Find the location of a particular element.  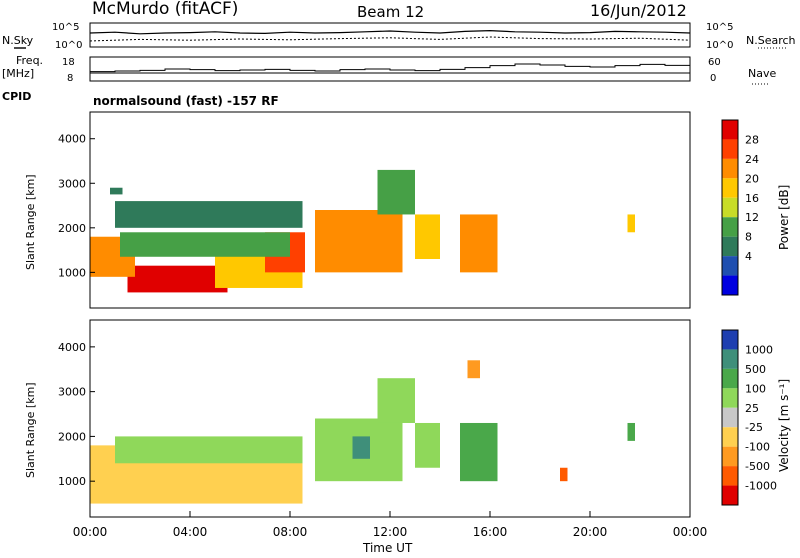

power-colorbar: 28 24 20 16 12 8 4 Power [dB] is located at coordinates (756, 207).